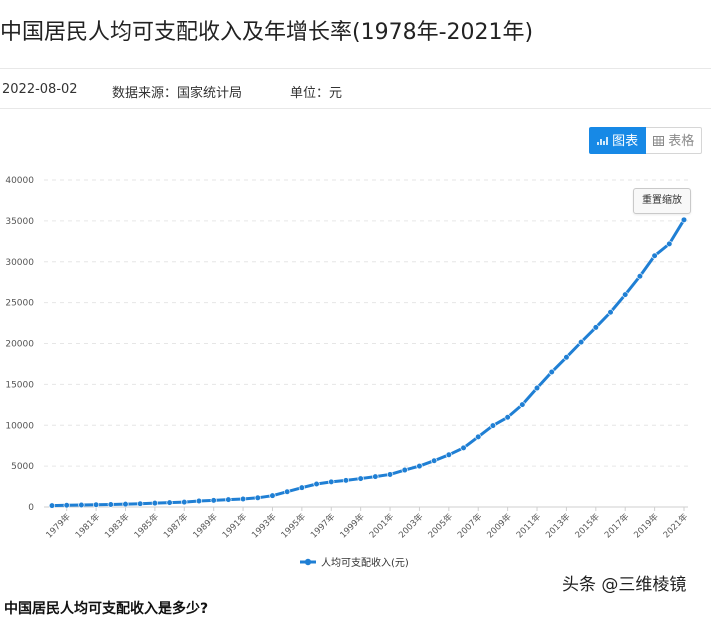 The width and height of the screenshot is (711, 618). I want to click on x-tick-label: 2001年, so click(381, 525).